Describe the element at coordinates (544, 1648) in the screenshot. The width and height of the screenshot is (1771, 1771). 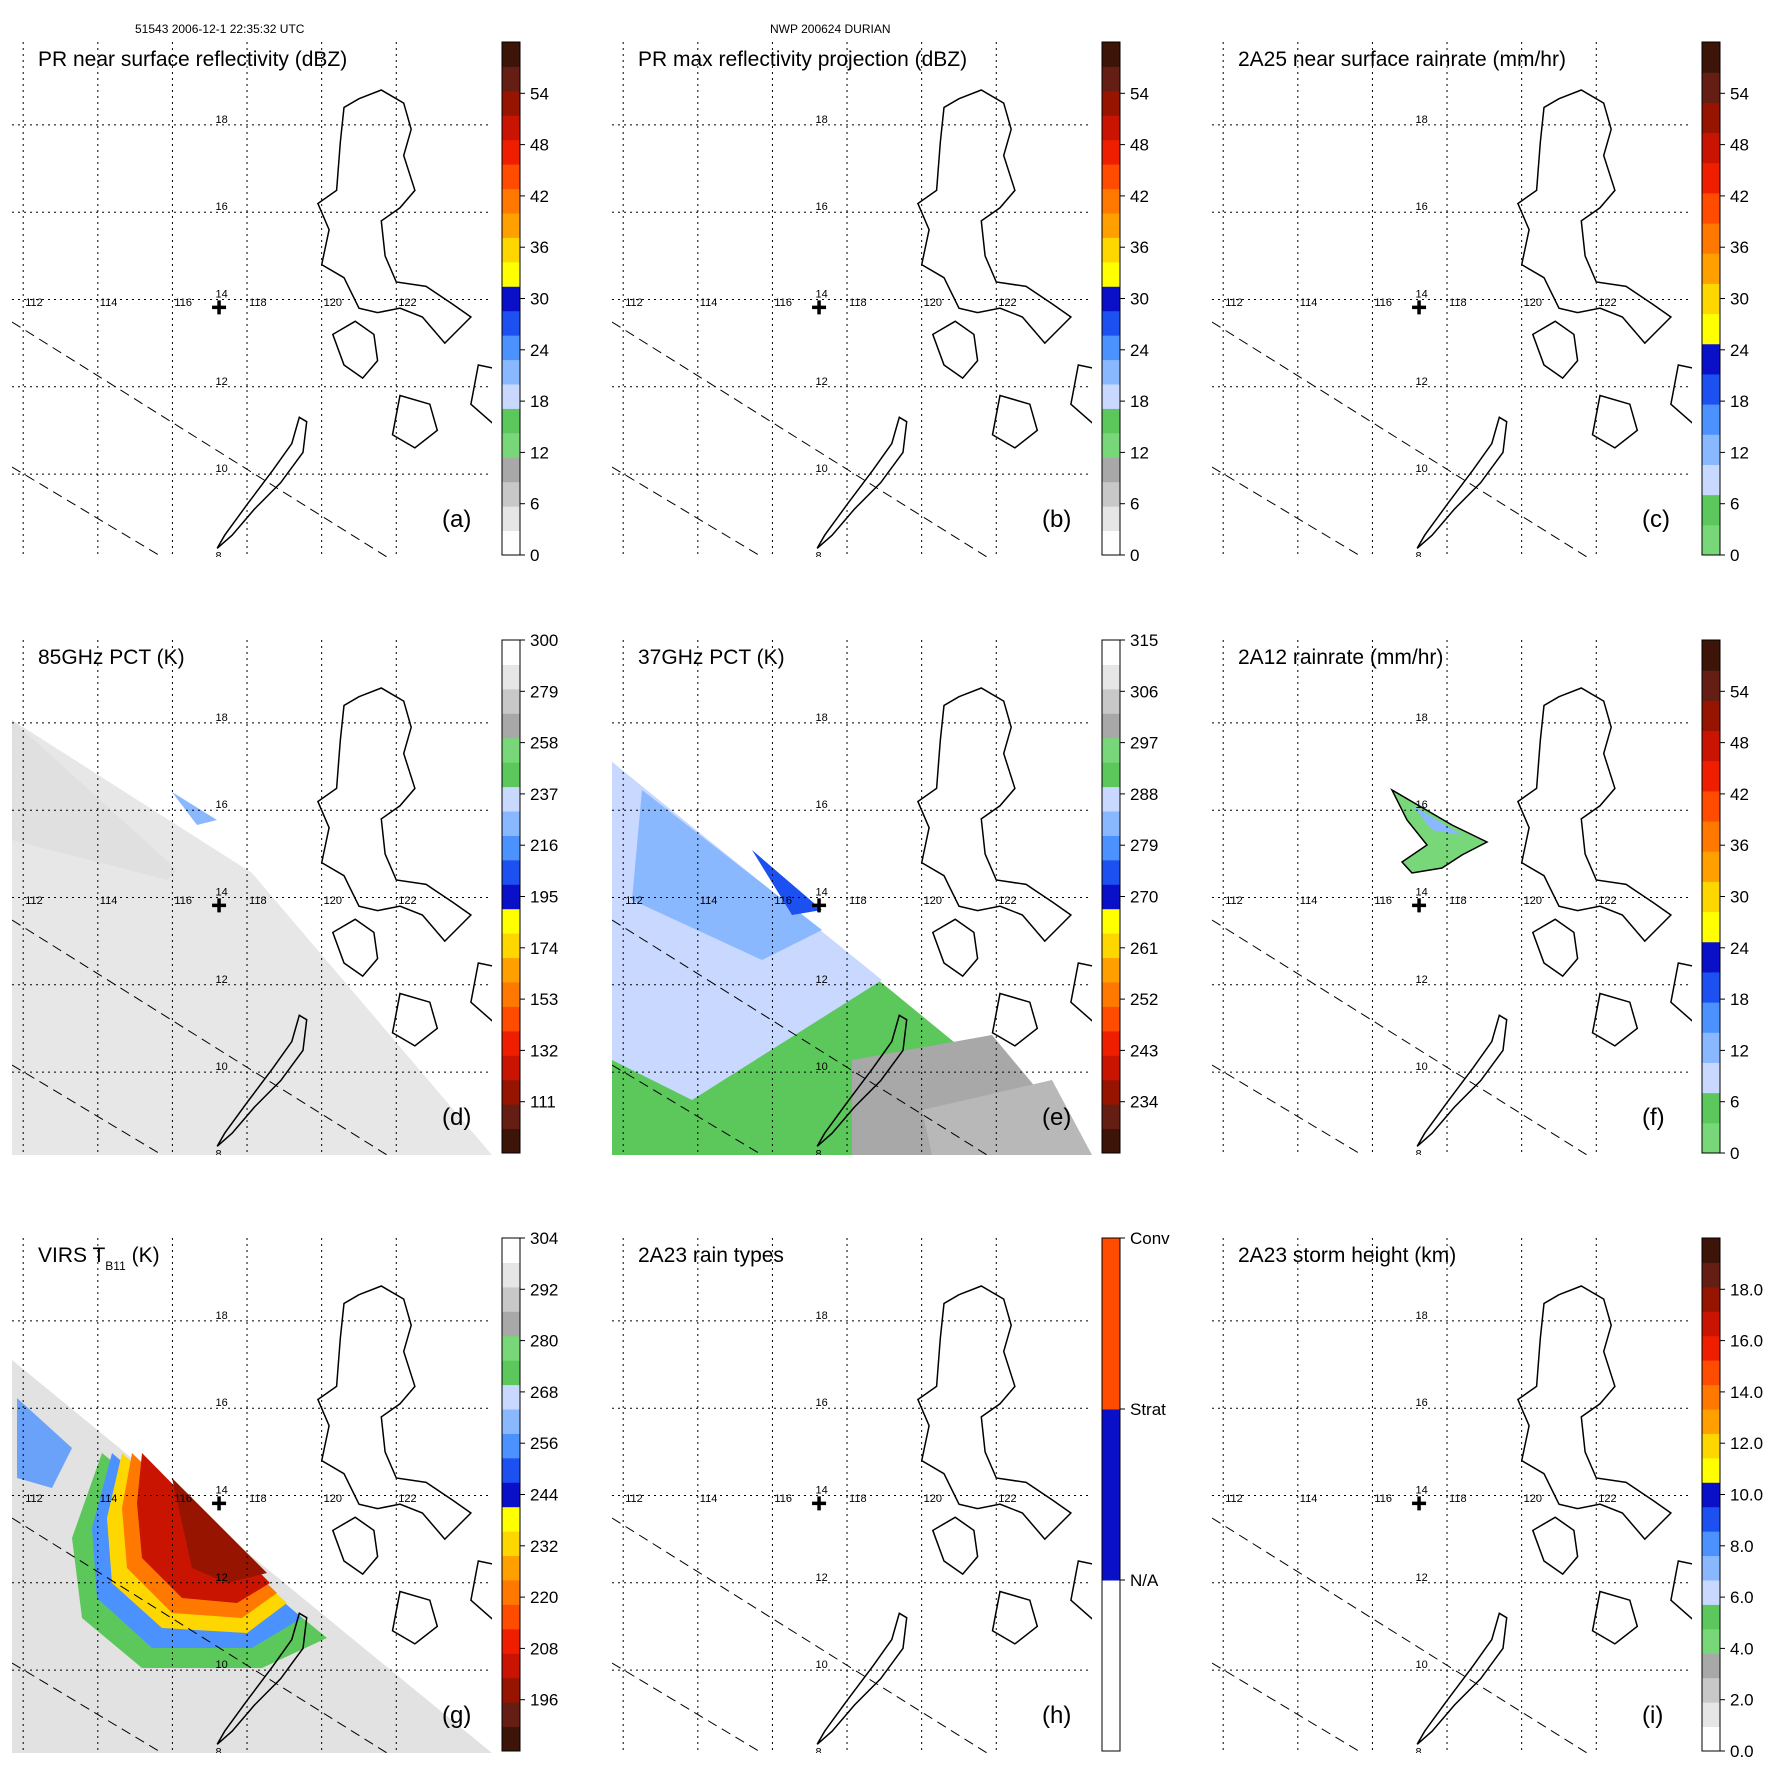
I see `colorbar-tick-label: 208` at that location.